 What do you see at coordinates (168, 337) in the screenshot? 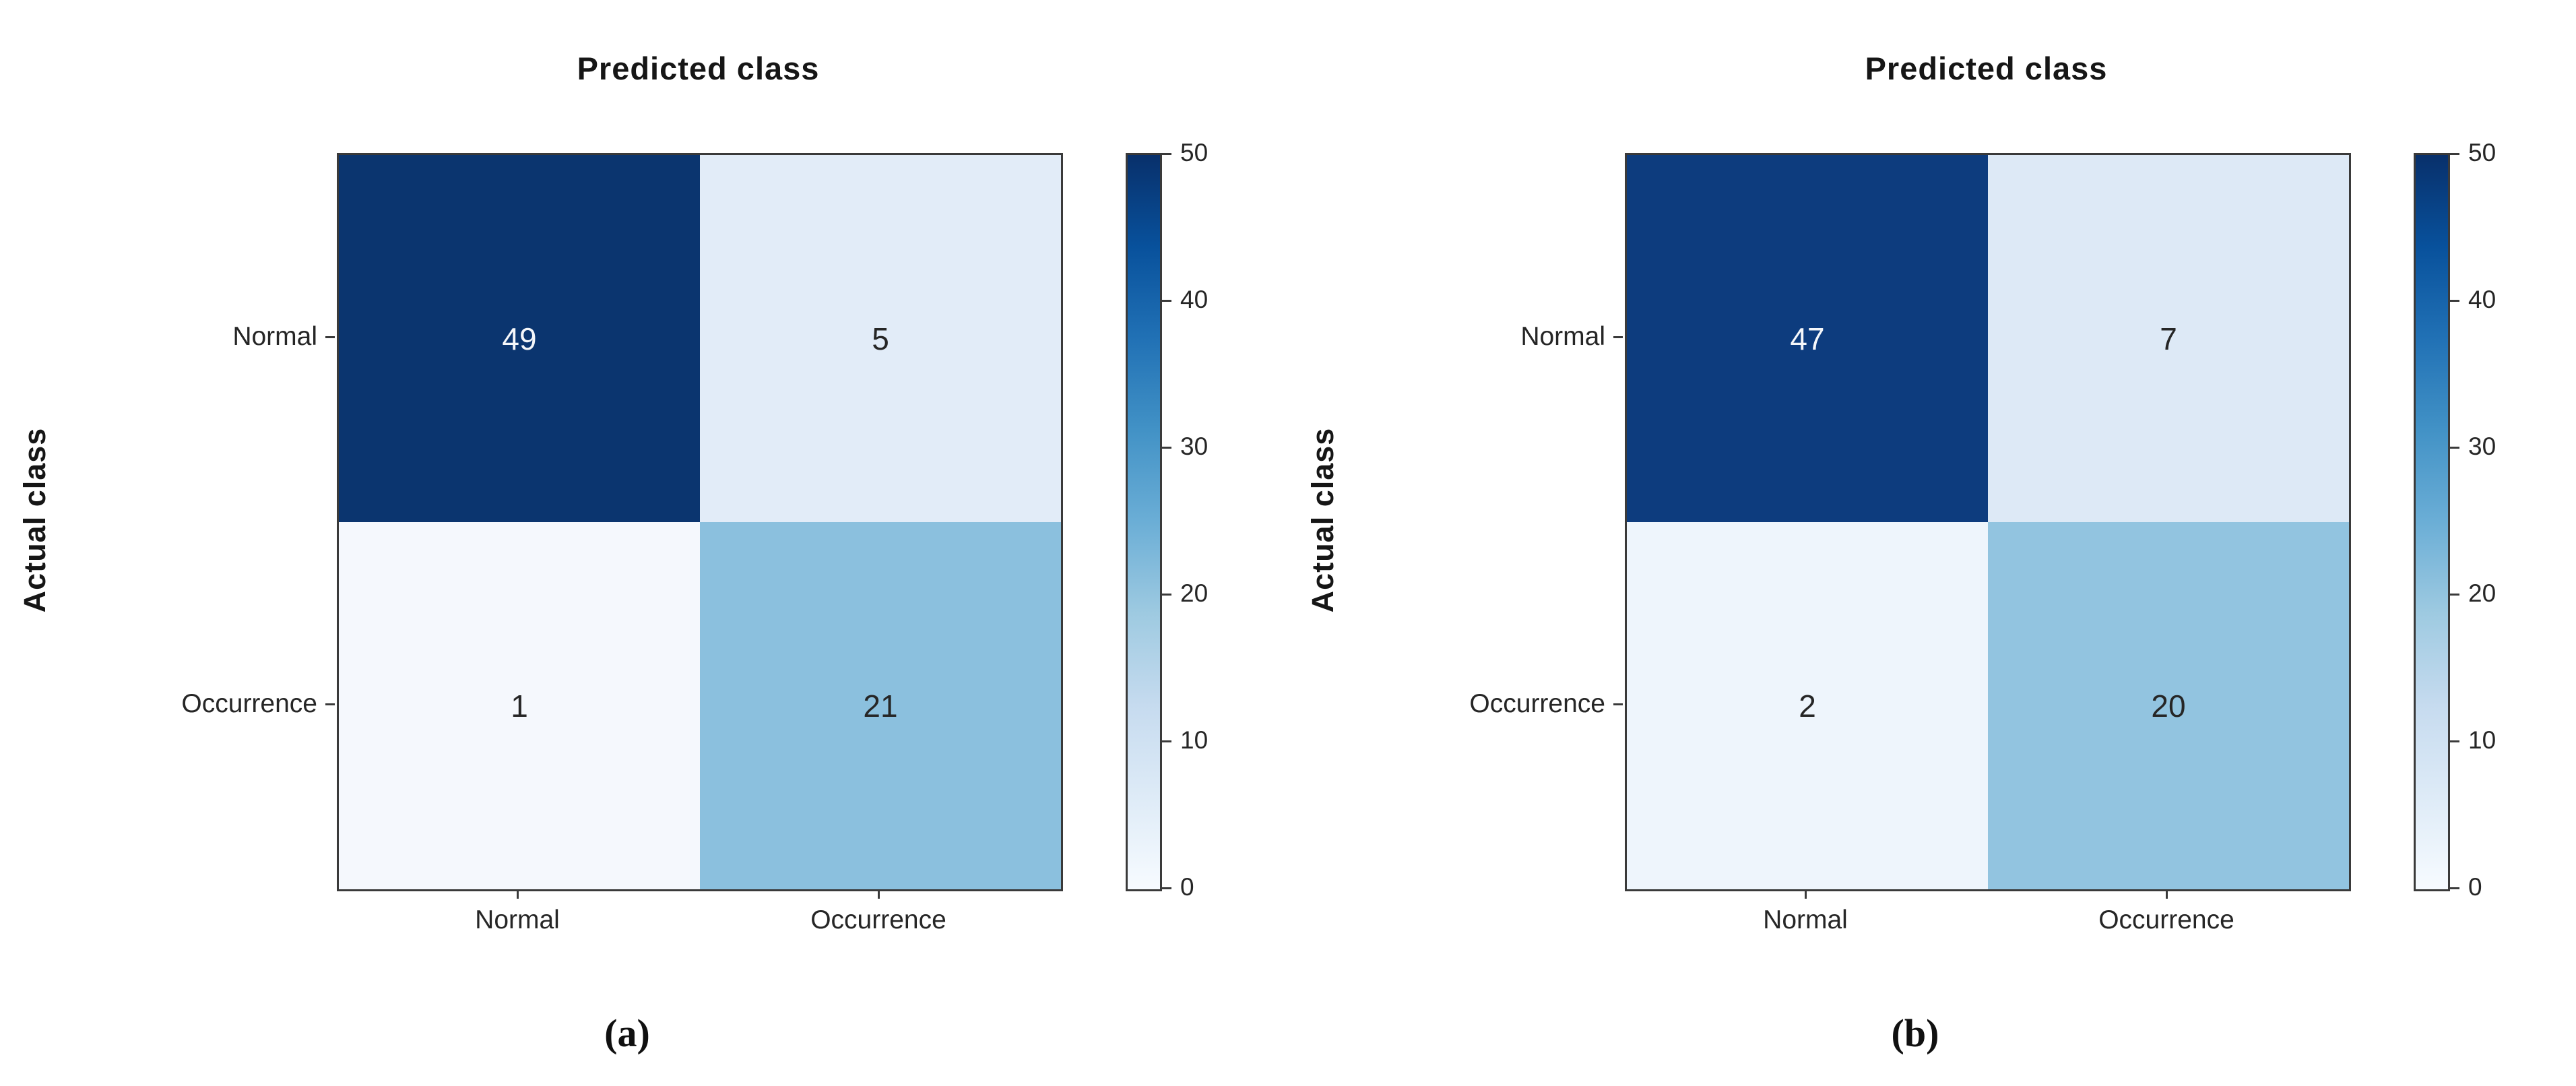
I see `panel-a-ytick-normal: Normal` at bounding box center [168, 337].